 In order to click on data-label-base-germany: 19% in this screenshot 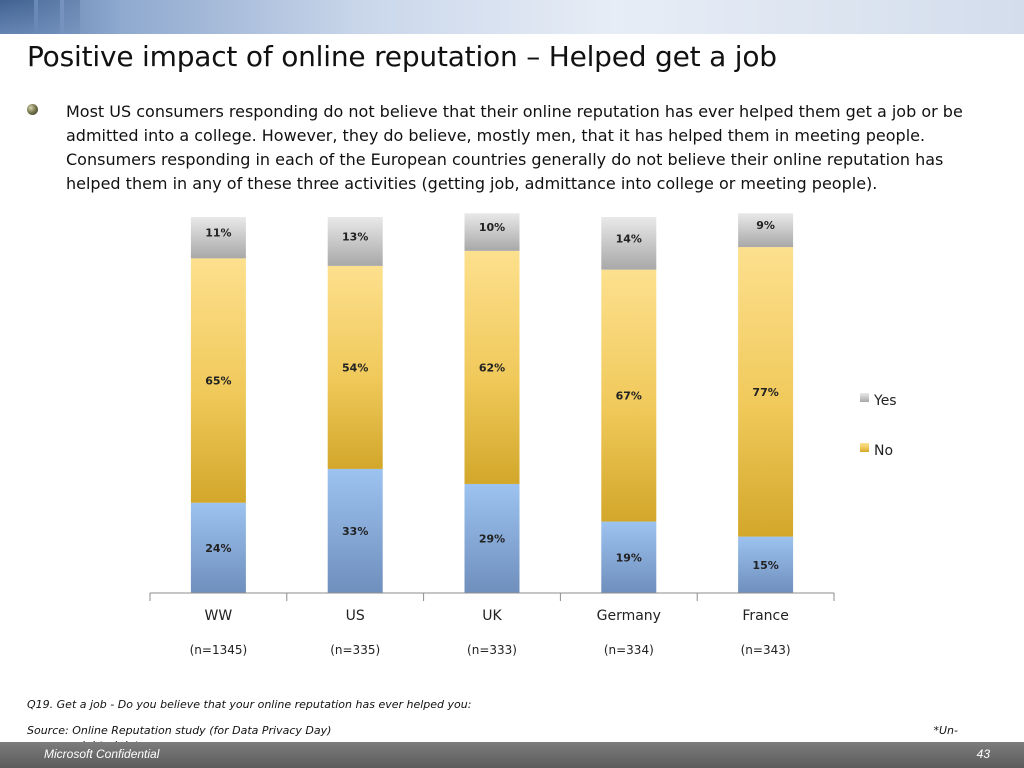, I will do `click(629, 557)`.